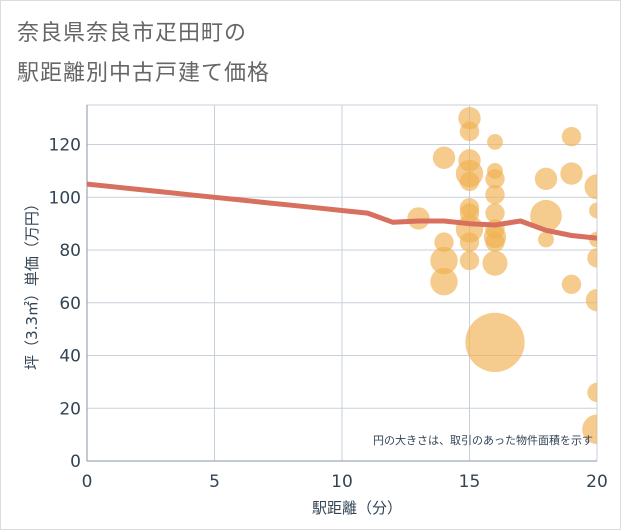 The width and height of the screenshot is (621, 530). I want to click on x-axis-ticks: 0 5 10 15 20, so click(345, 482).